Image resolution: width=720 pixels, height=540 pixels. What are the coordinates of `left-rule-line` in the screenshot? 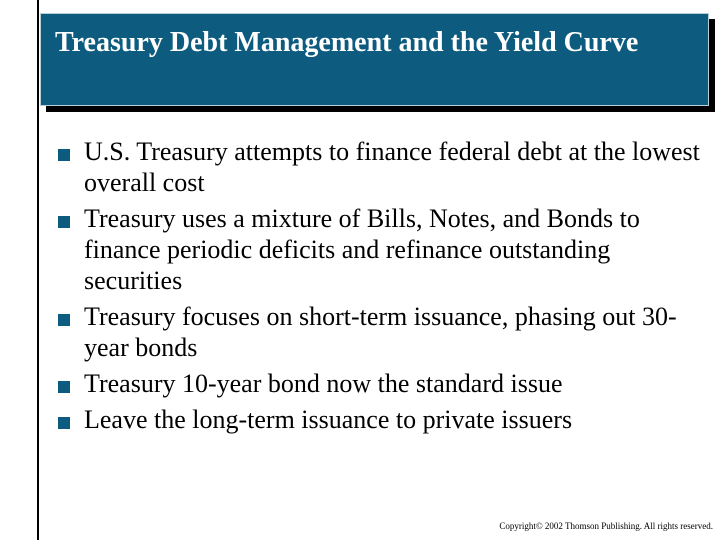 It's located at (38, 270).